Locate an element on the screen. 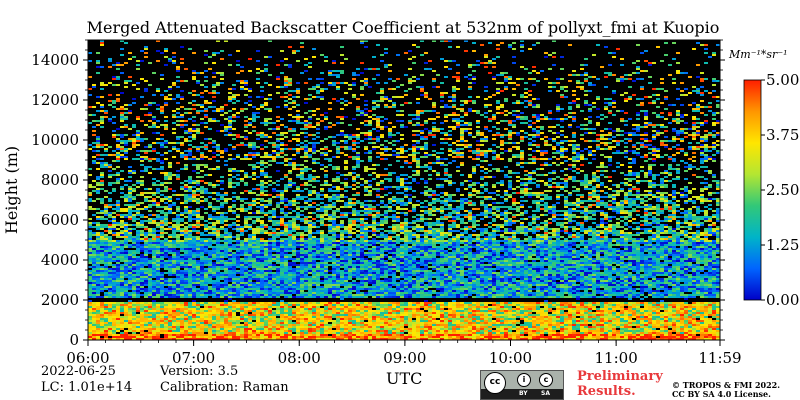  cc-icon: cc is located at coordinates (495, 383).